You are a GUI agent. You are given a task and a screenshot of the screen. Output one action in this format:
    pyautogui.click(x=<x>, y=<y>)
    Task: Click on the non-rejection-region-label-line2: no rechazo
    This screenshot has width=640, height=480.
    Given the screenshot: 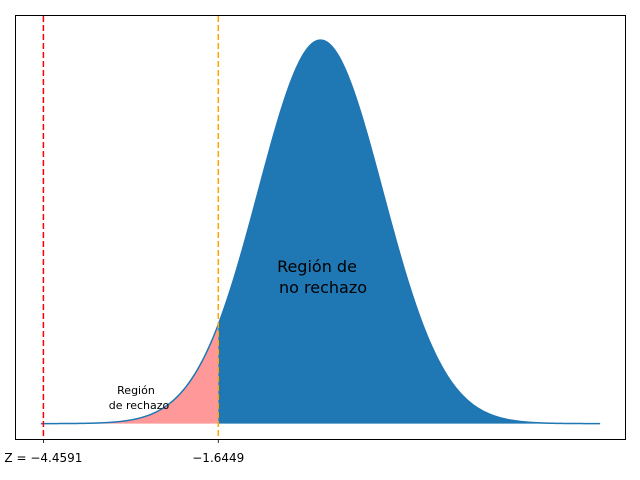 What is the action you would take?
    pyautogui.click(x=323, y=287)
    